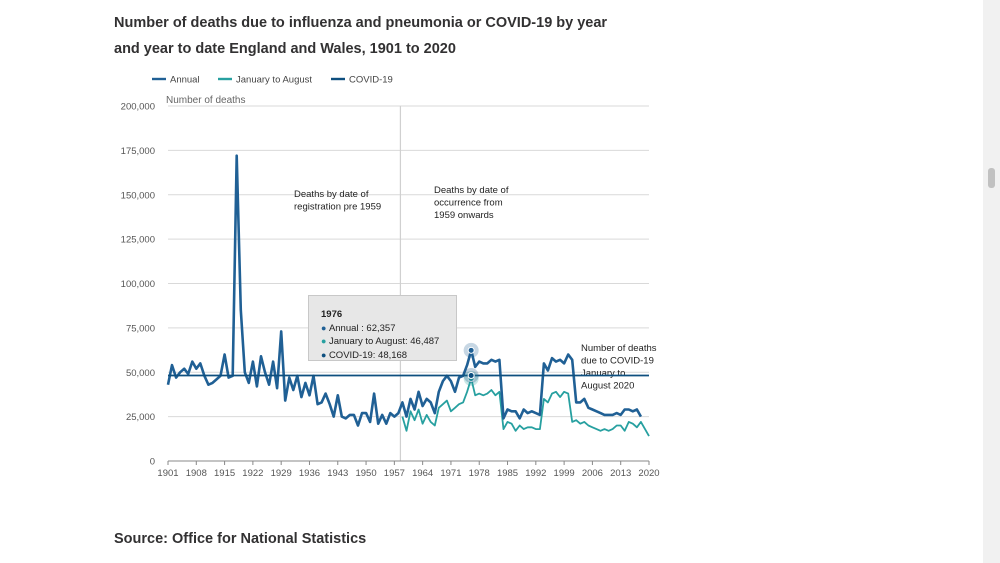  What do you see at coordinates (468, 203) in the screenshot?
I see `annotation-post-1959-line: occurrence from` at bounding box center [468, 203].